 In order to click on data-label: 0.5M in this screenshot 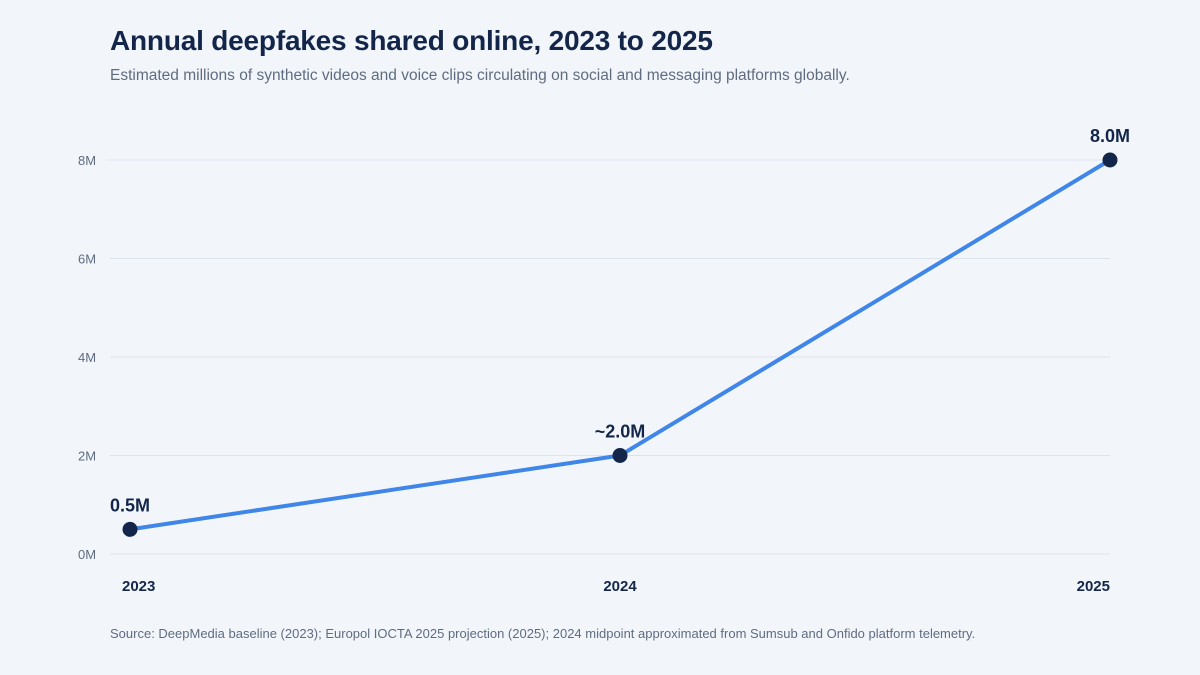, I will do `click(130, 505)`.